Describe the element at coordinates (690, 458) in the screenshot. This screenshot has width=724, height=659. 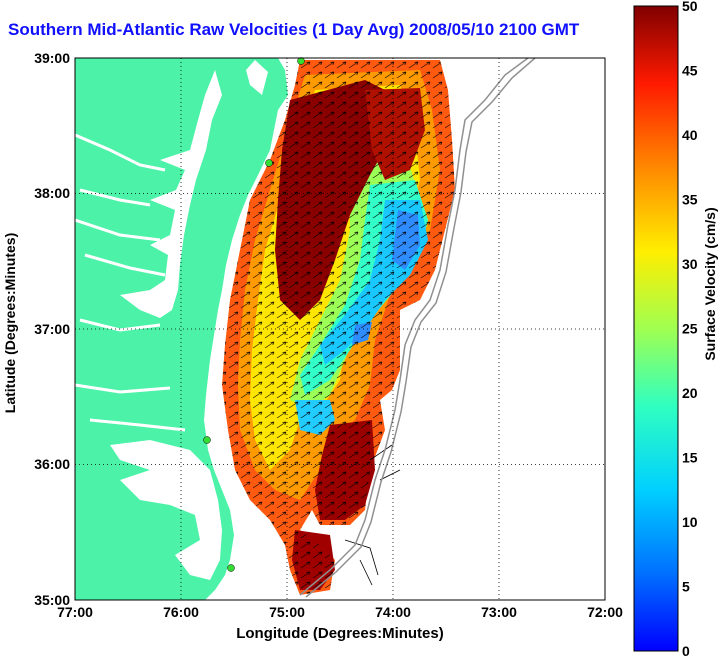
I see `colorbar-tick: 15` at that location.